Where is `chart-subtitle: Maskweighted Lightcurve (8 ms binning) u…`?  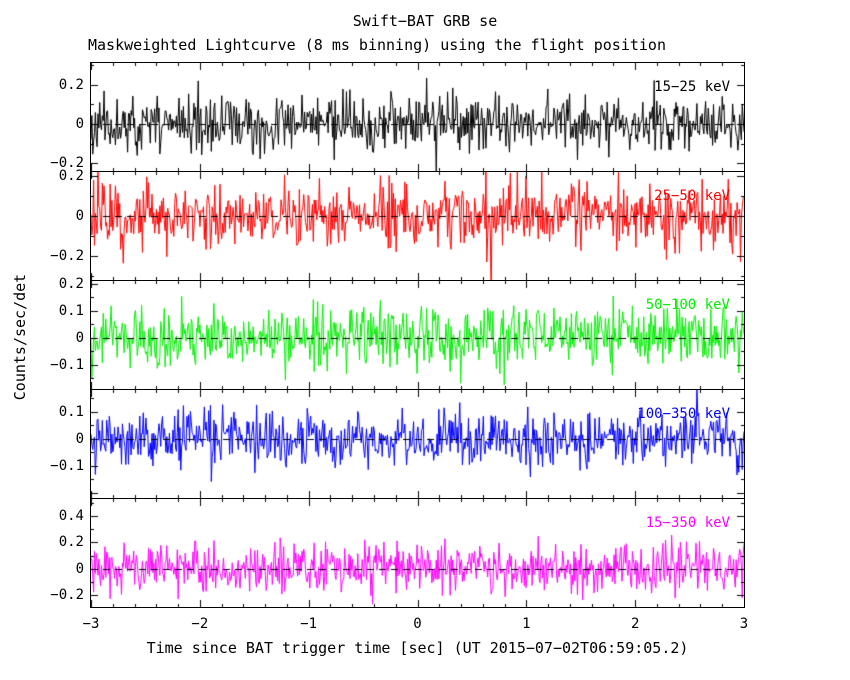
chart-subtitle: Maskweighted Lightcurve (8 ms binning) u… is located at coordinates (377, 45).